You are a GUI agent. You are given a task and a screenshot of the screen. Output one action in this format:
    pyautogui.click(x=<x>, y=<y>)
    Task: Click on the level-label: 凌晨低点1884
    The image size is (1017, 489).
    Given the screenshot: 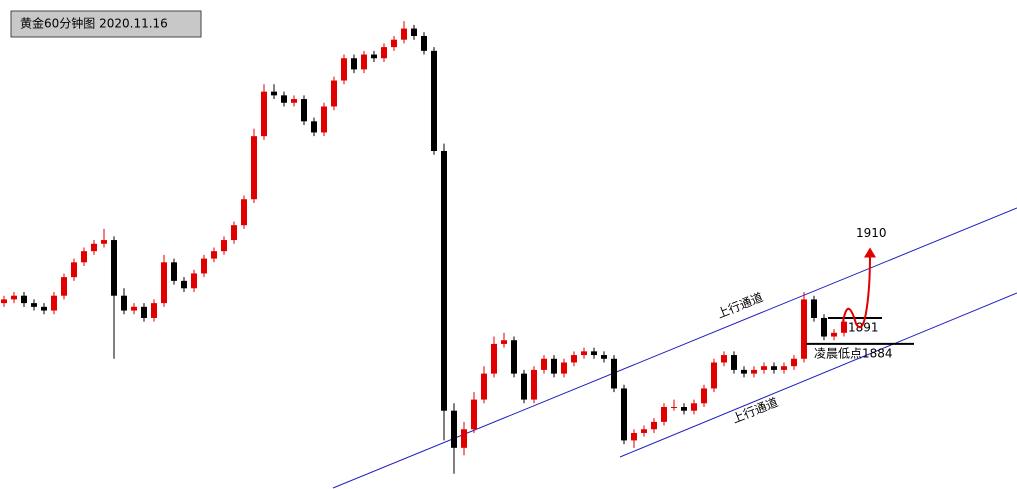 What is the action you would take?
    pyautogui.click(x=853, y=353)
    